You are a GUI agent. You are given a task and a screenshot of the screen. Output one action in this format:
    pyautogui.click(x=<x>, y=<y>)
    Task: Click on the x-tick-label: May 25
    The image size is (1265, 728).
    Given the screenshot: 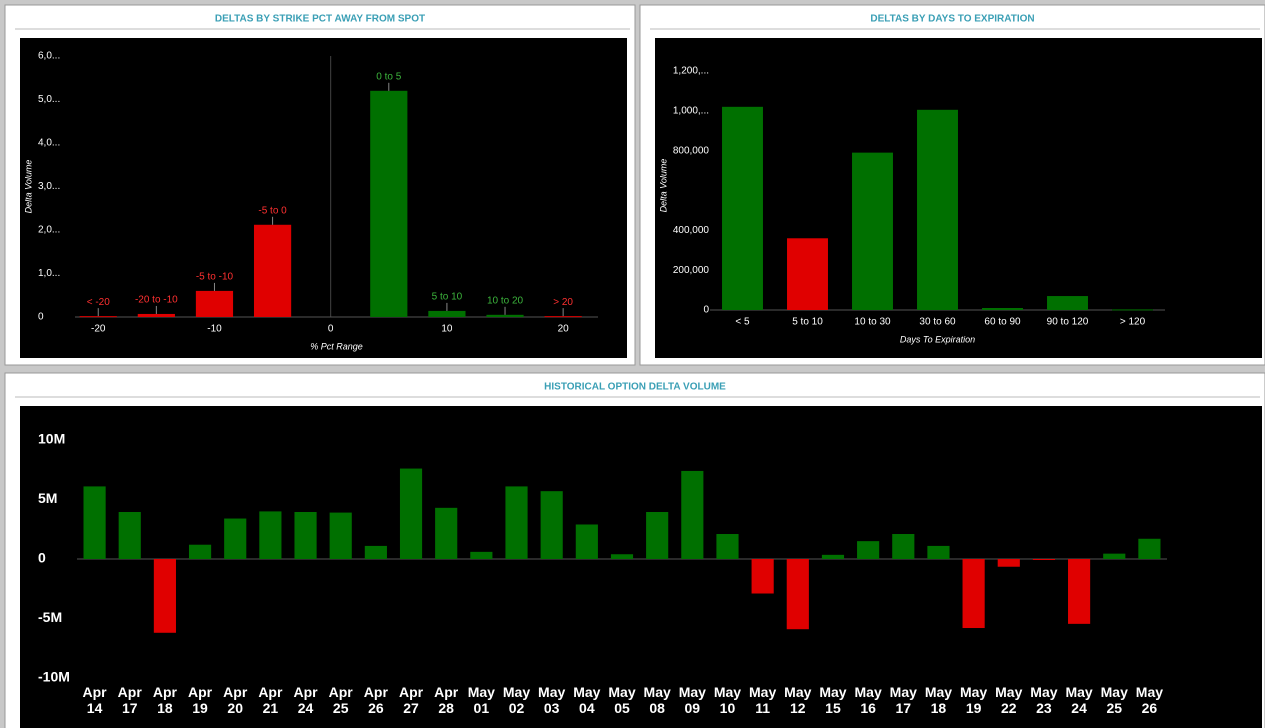 What is the action you would take?
    pyautogui.click(x=1114, y=700)
    